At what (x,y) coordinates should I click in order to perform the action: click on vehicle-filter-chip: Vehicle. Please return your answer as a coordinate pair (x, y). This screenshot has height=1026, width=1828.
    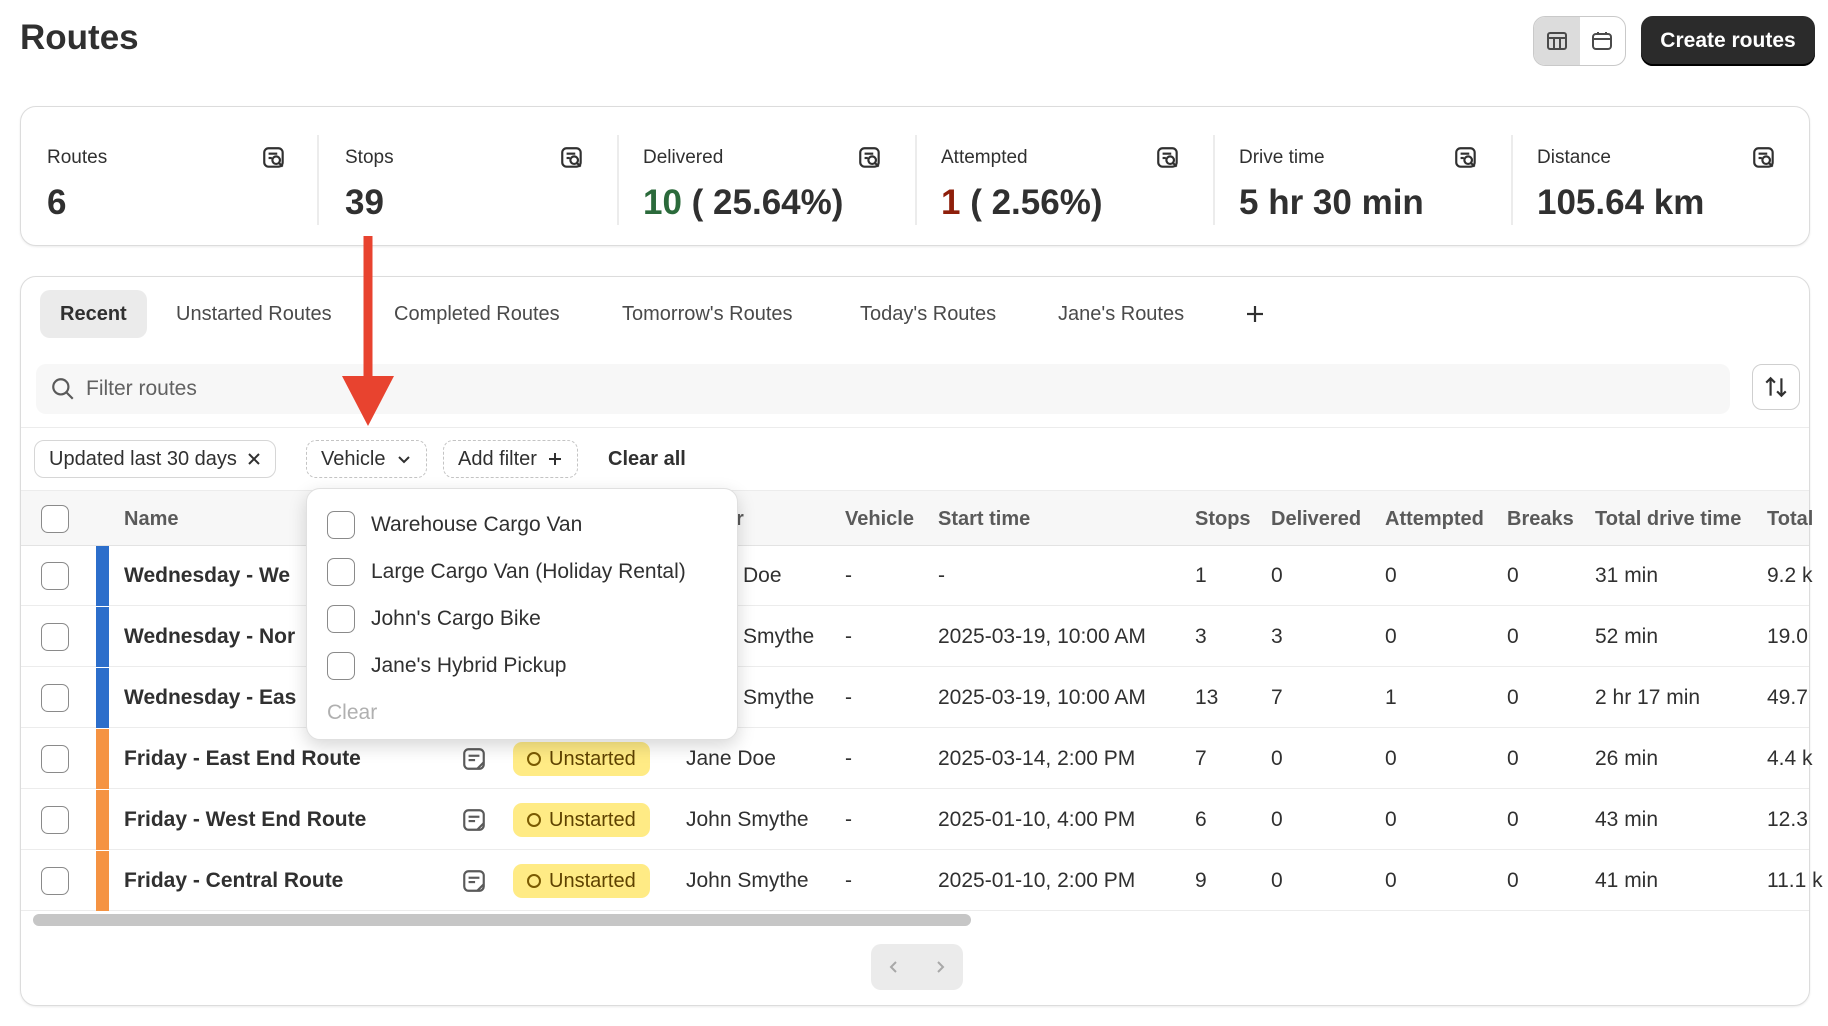
    Looking at the image, I should click on (366, 459).